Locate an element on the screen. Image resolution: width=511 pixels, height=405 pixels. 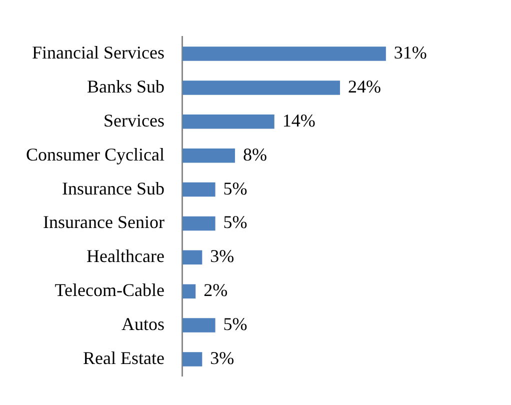
data-label: 14% is located at coordinates (299, 120).